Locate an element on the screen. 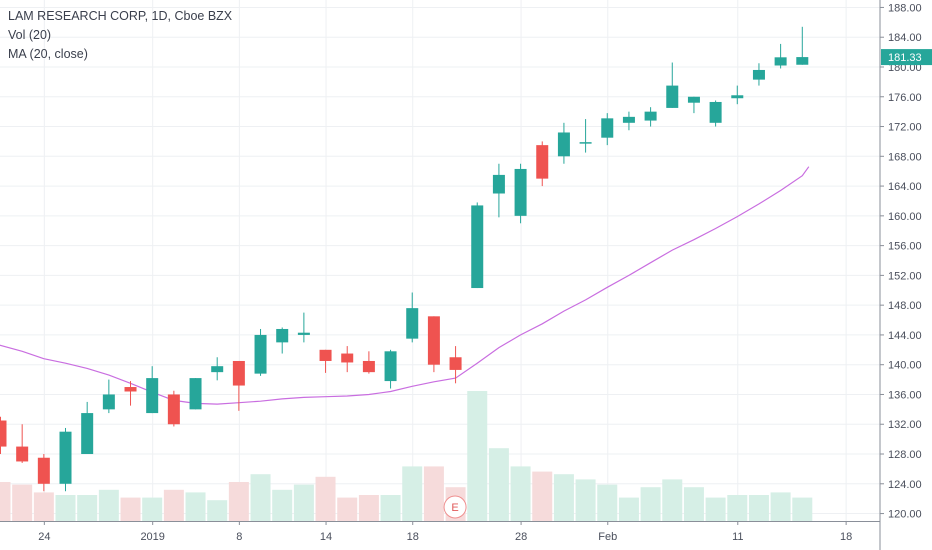 The image size is (932, 550). price-tick-label: 188.00 is located at coordinates (905, 8).